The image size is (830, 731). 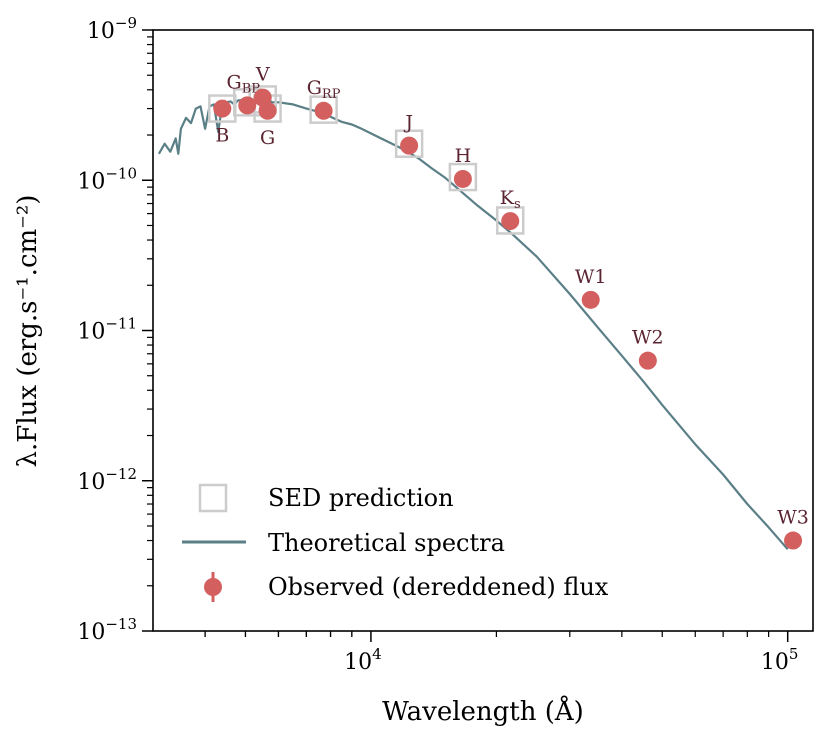 What do you see at coordinates (112, 29) in the screenshot?
I see `y-tick-label: 10−9` at bounding box center [112, 29].